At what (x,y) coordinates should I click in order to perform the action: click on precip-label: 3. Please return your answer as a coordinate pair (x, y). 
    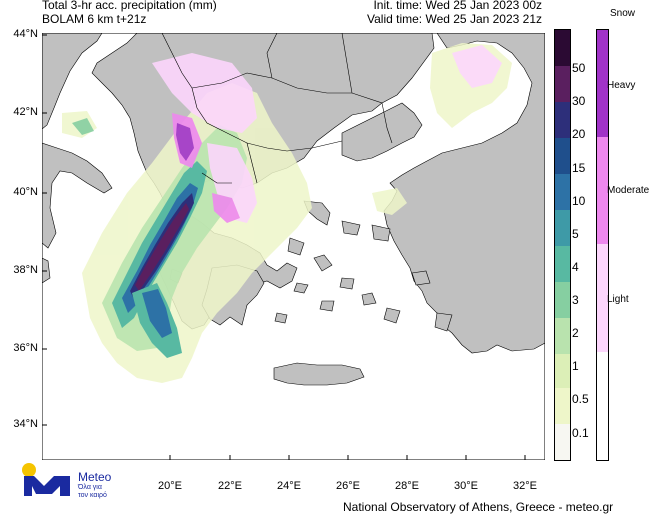
    Looking at the image, I should click on (575, 300).